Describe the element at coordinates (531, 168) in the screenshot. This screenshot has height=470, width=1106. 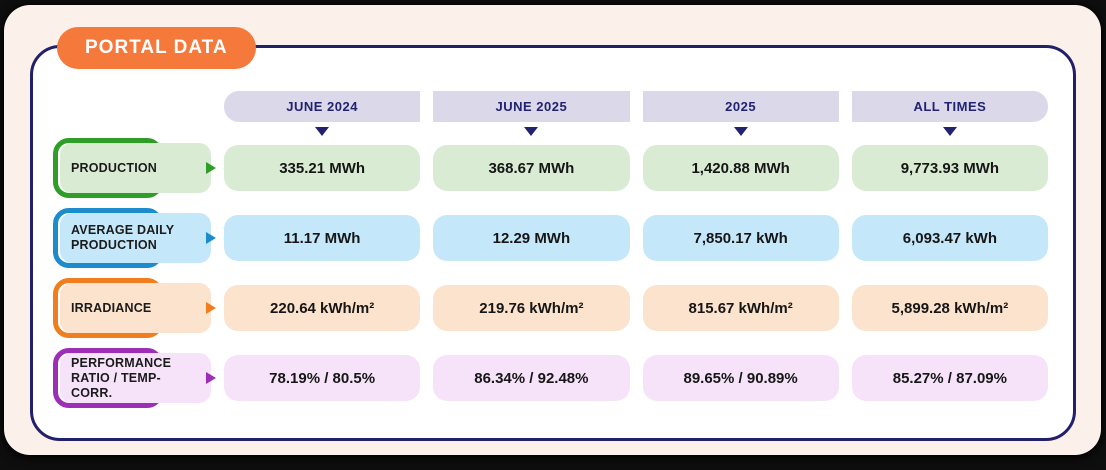
I see `value-cell: 368.67 MWh` at that location.